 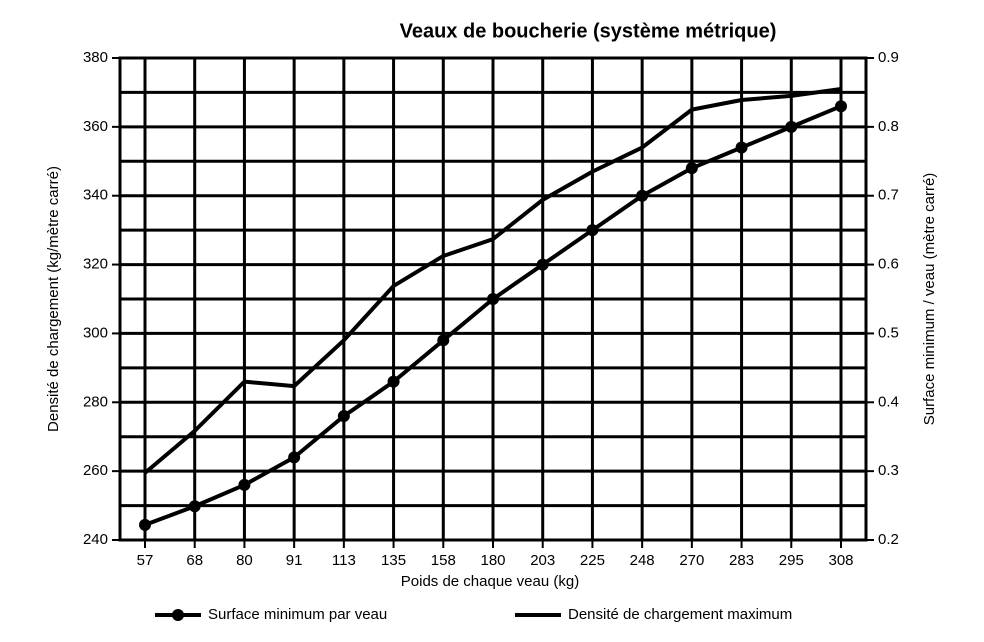 What do you see at coordinates (95, 195) in the screenshot?
I see `y-tick-label: 340` at bounding box center [95, 195].